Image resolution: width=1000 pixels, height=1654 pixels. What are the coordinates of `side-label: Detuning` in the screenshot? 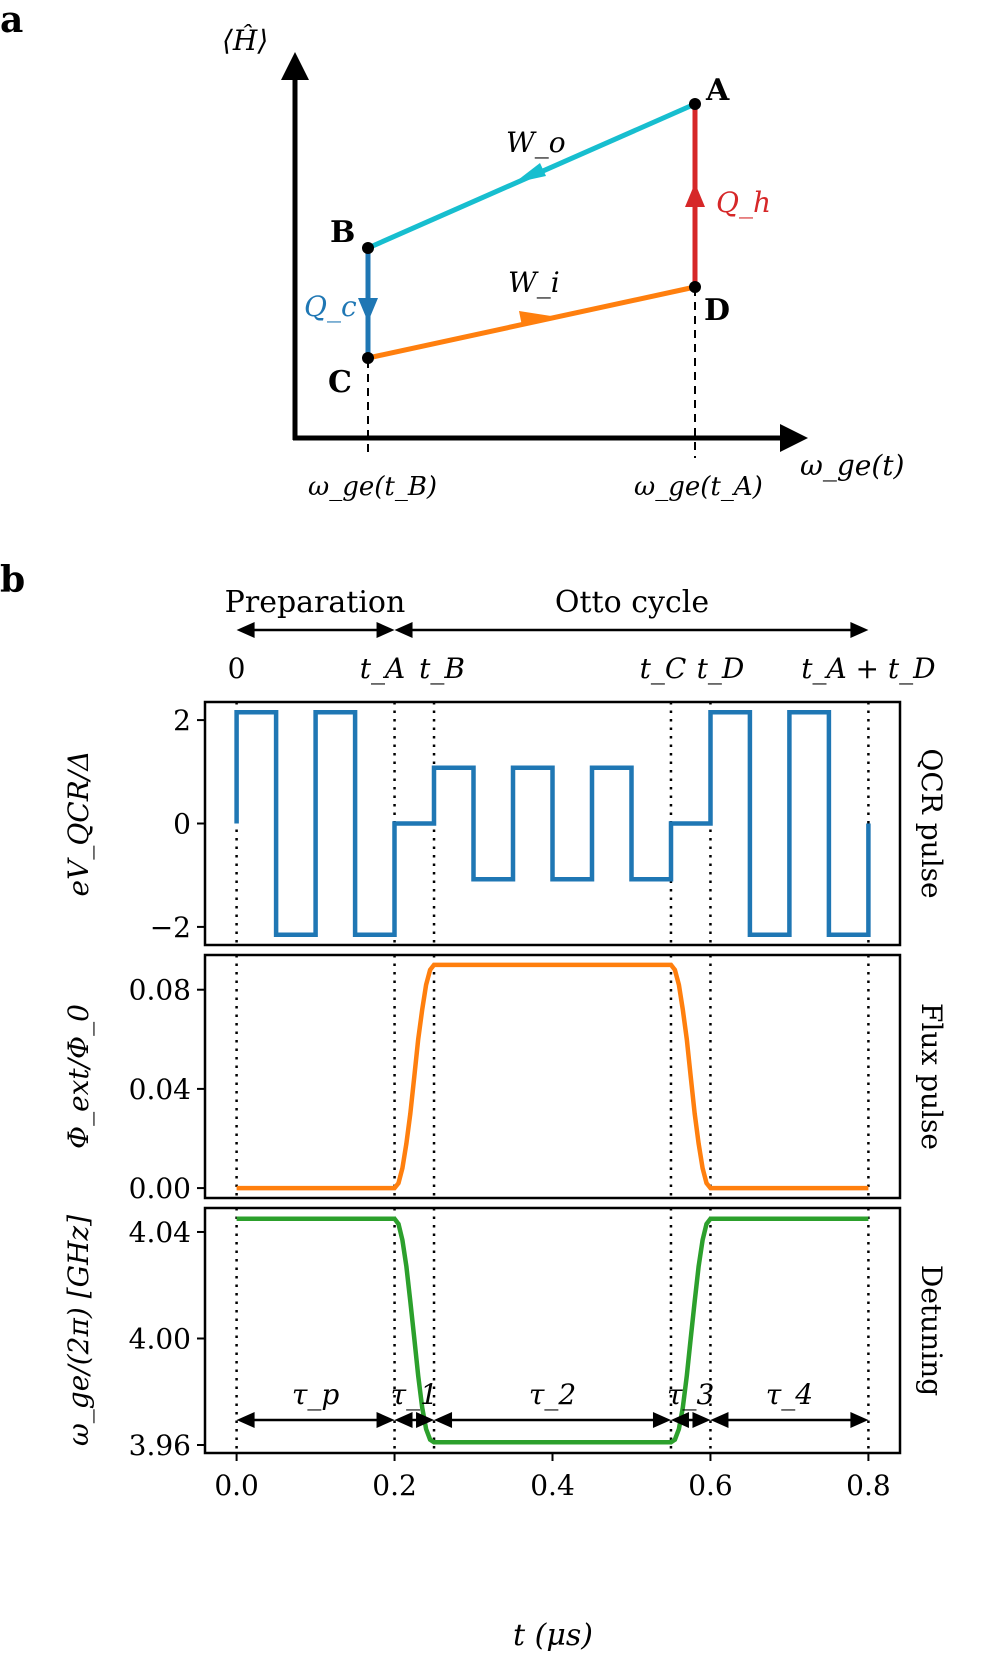 It's located at (931, 1330).